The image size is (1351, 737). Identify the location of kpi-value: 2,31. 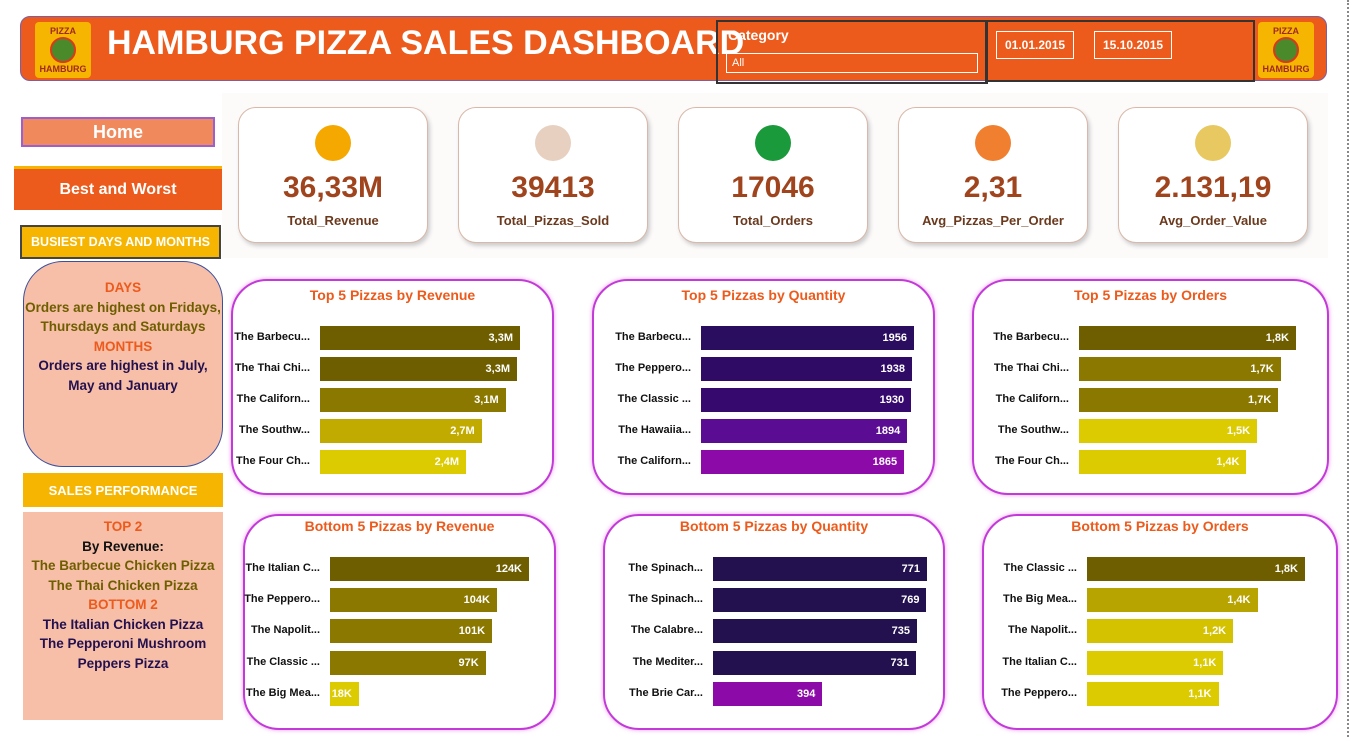
(993, 187).